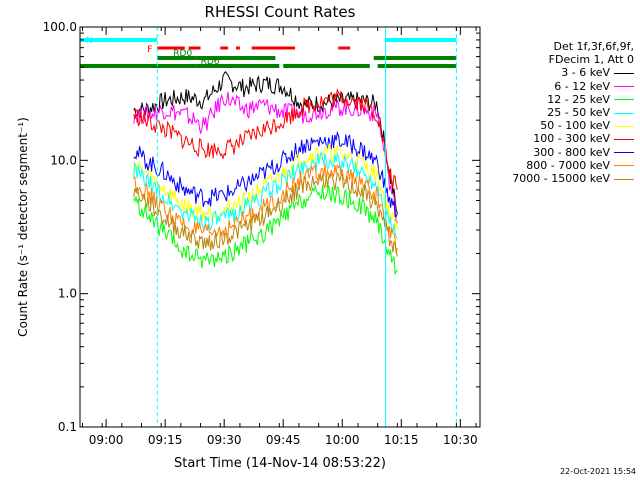  I want to click on legend-entry-label: 300 - 800 keV, so click(571, 152).